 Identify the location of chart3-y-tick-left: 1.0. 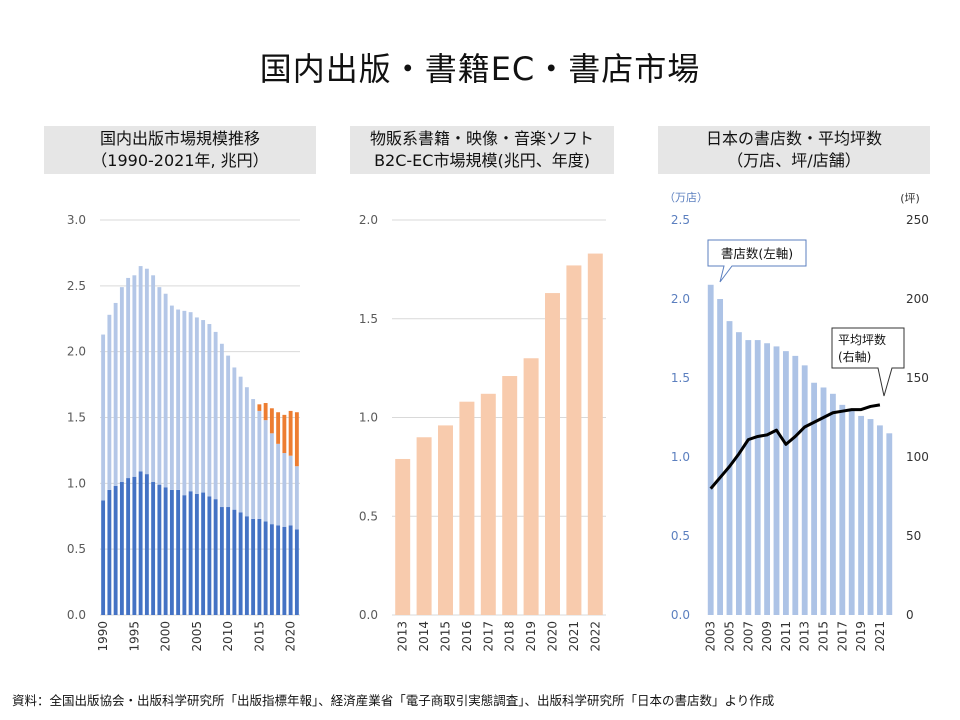
(680, 457).